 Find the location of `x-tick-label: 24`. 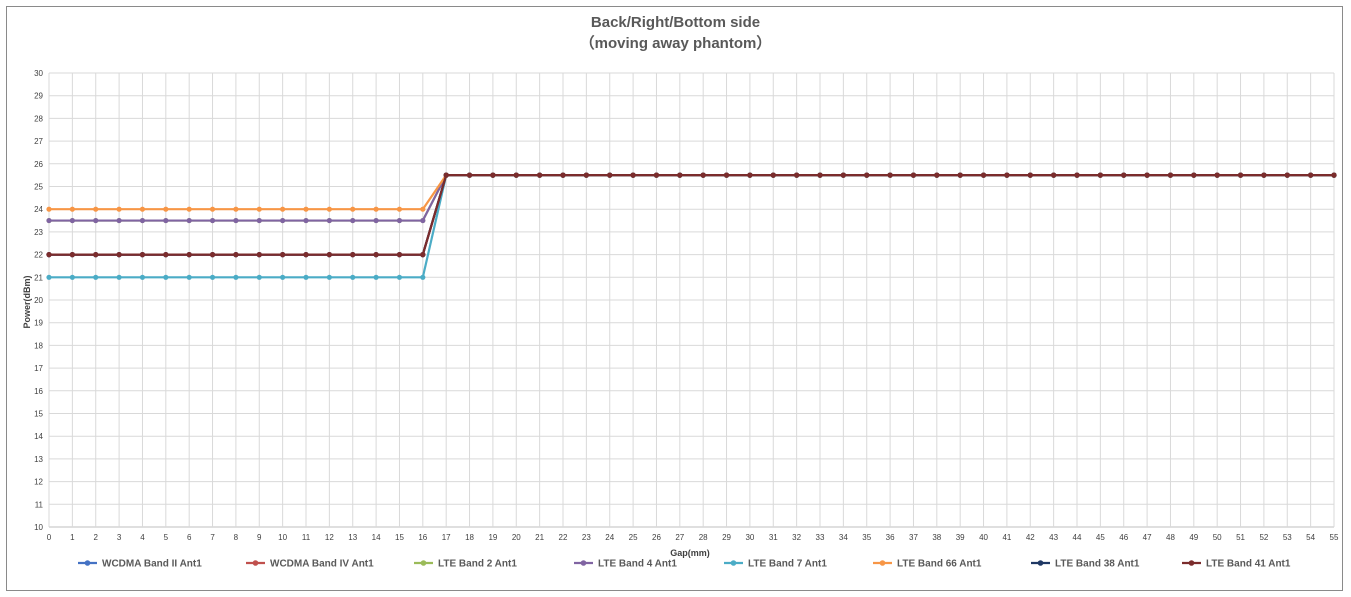

x-tick-label: 24 is located at coordinates (609, 537).